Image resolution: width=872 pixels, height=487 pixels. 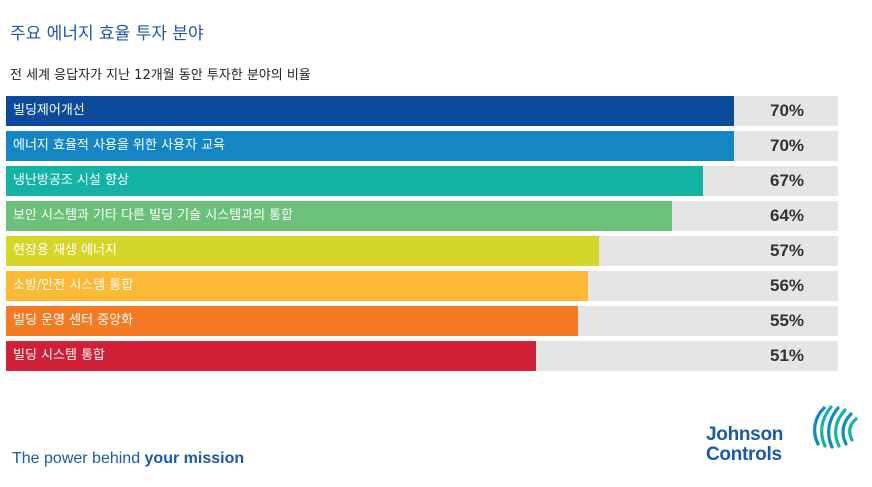 What do you see at coordinates (744, 454) in the screenshot?
I see `logo-line-2: Controls` at bounding box center [744, 454].